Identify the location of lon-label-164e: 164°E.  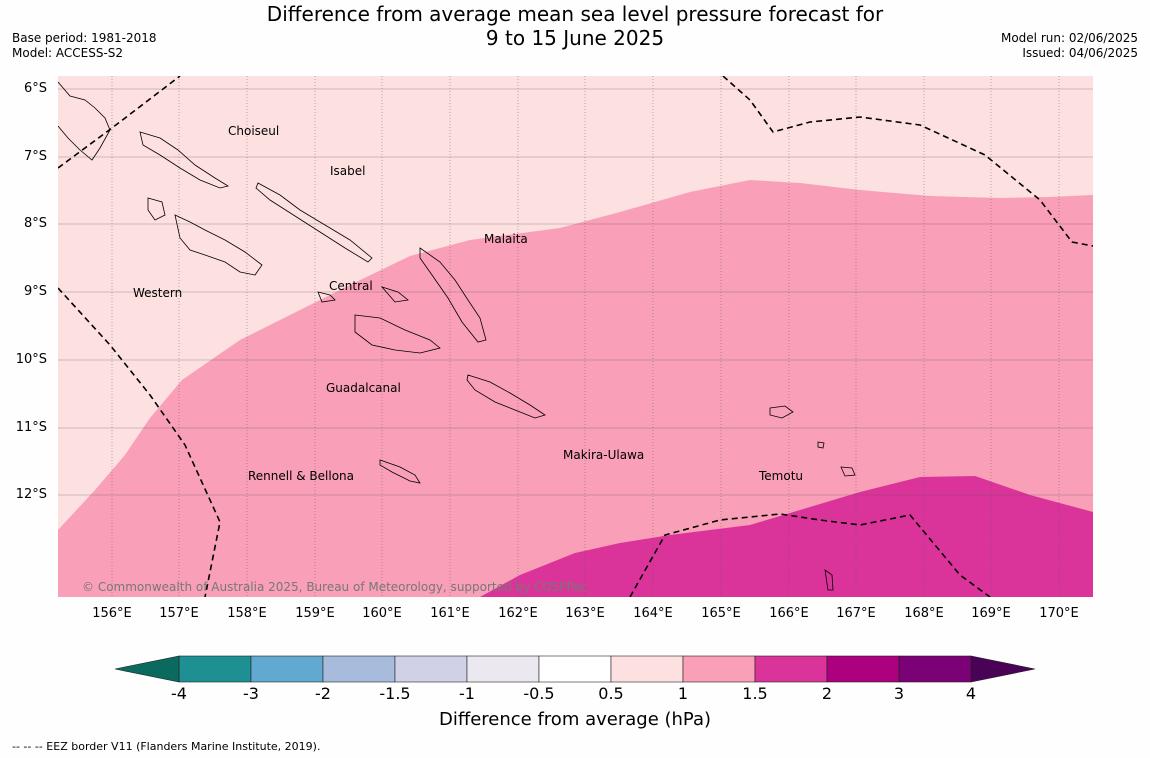
(653, 613).